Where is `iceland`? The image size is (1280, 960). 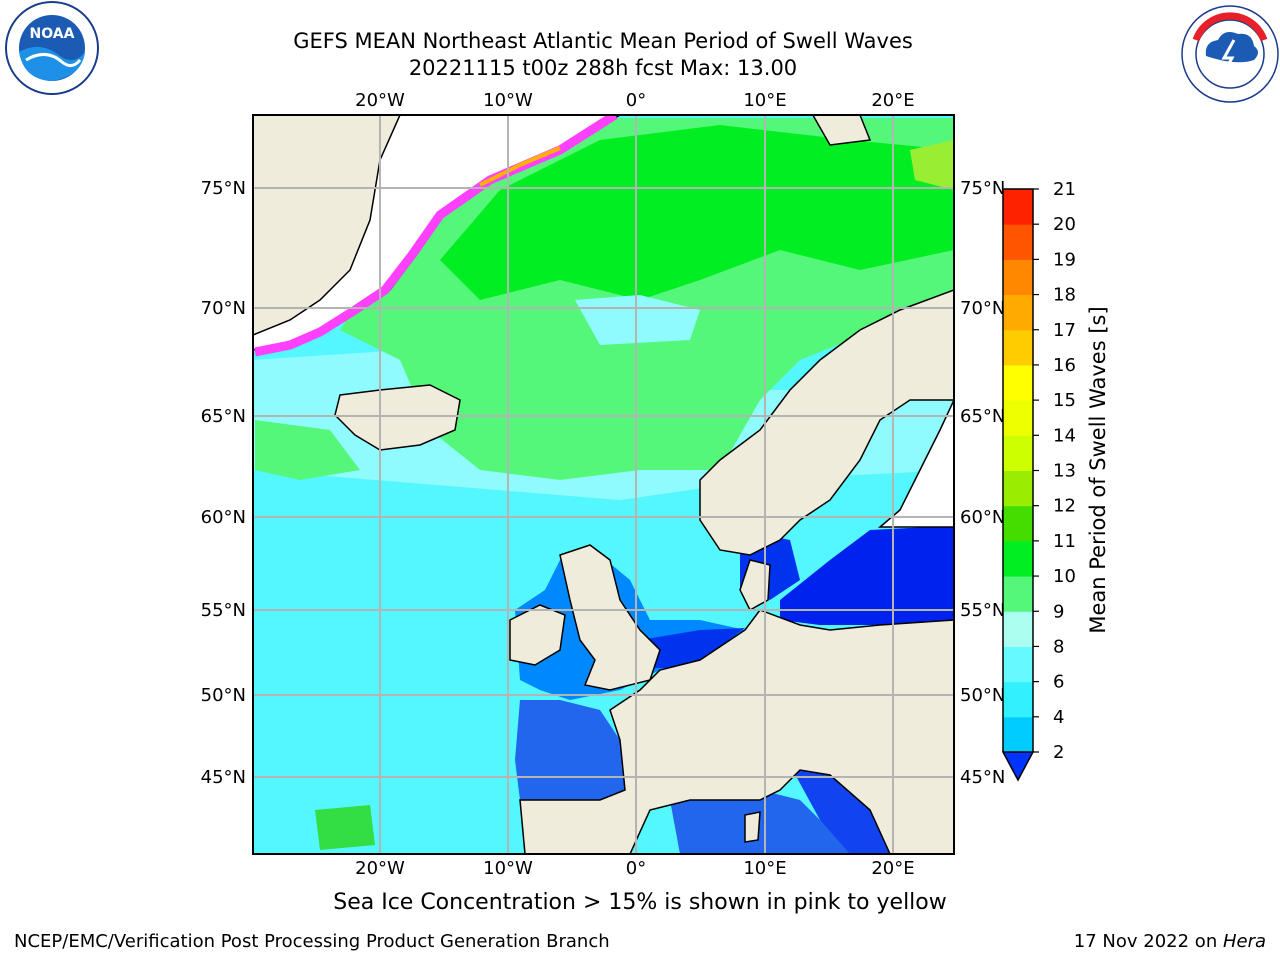 iceland is located at coordinates (397, 417).